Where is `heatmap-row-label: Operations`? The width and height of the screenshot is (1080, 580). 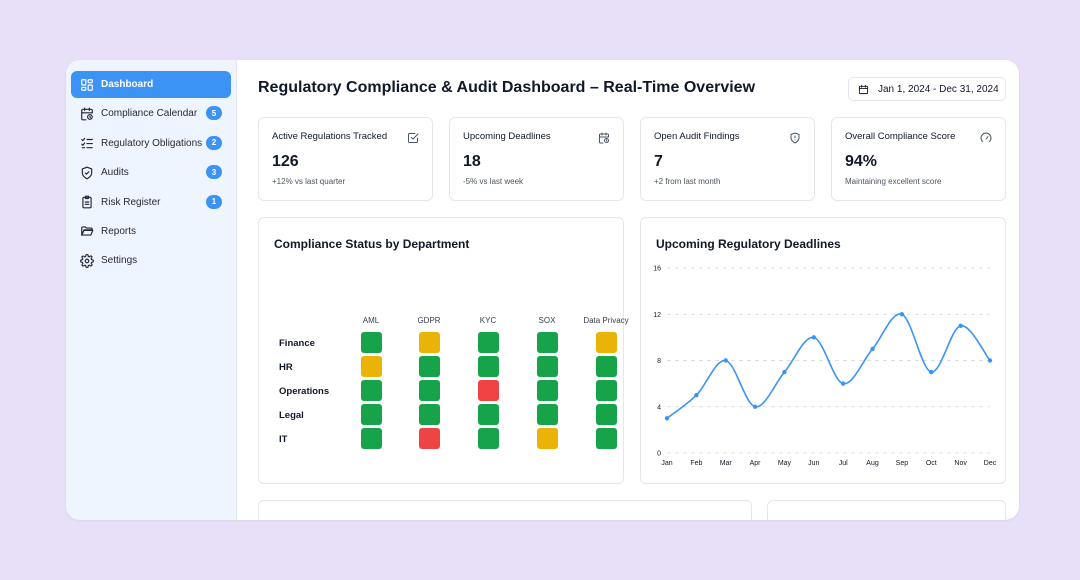
heatmap-row-label: Operations is located at coordinates (304, 391).